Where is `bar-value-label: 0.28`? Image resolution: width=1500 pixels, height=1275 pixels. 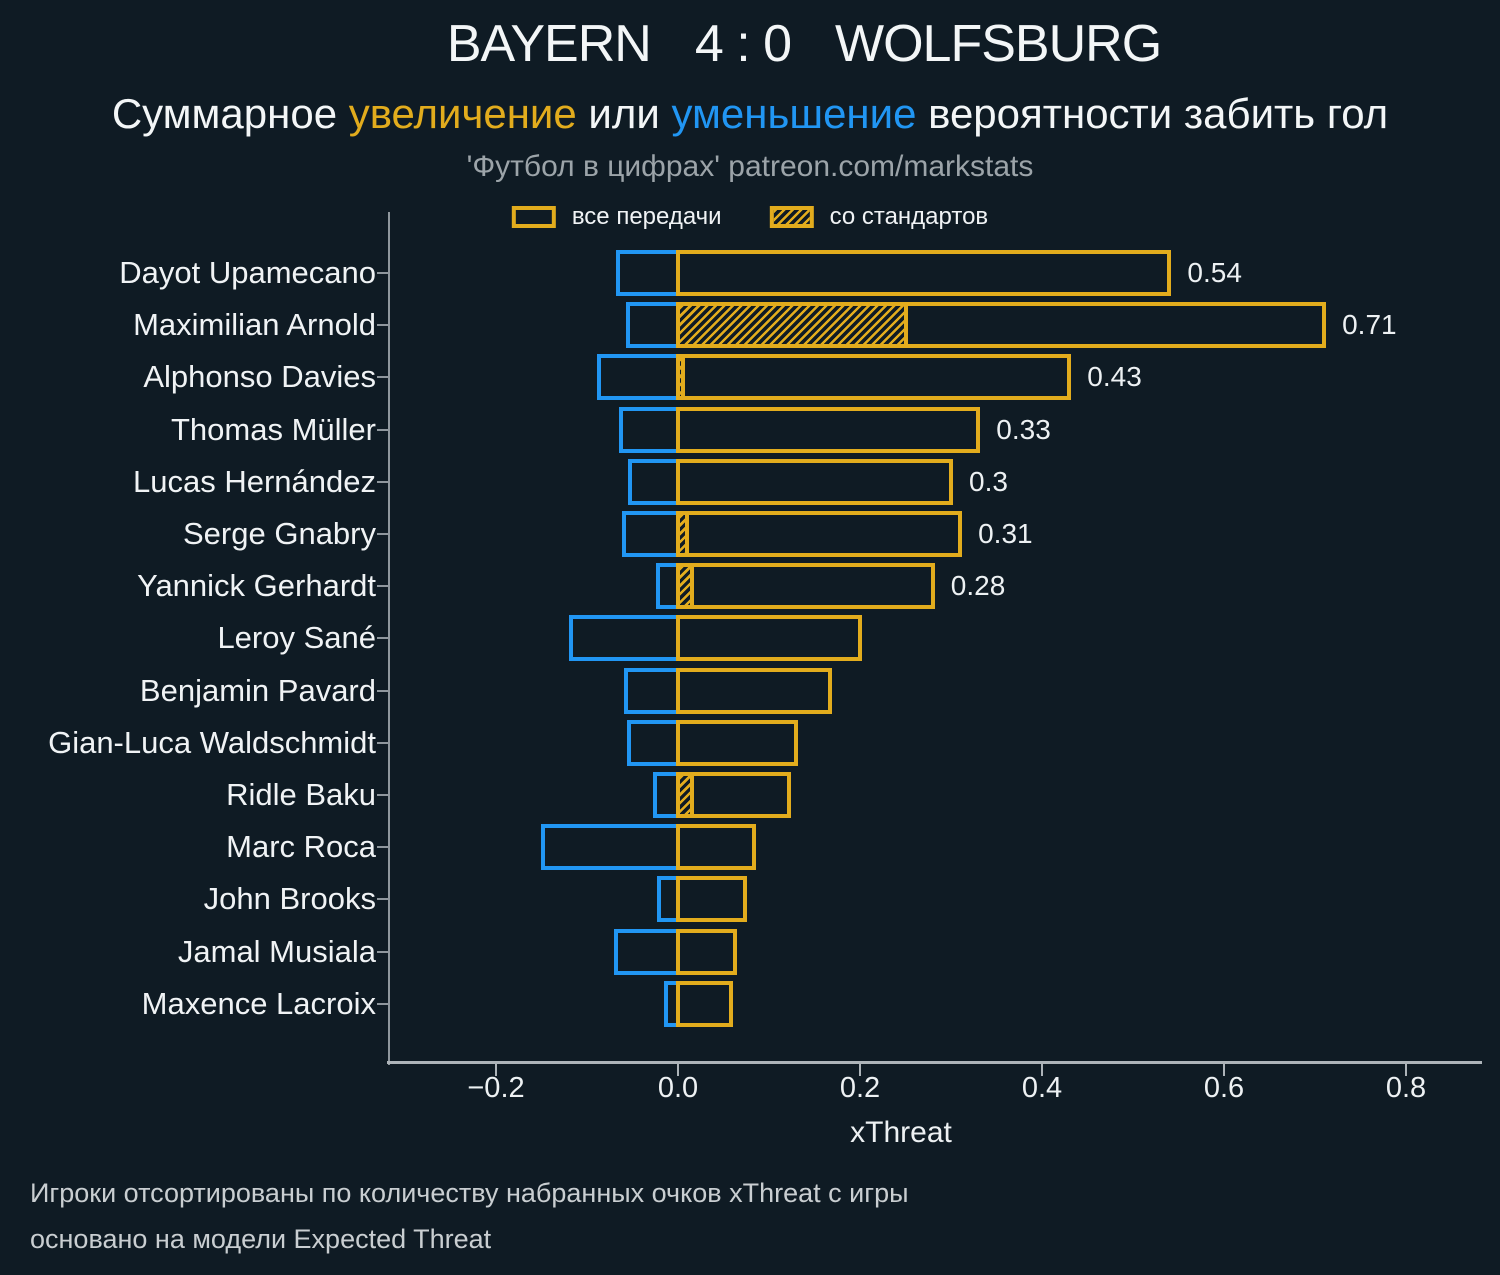
bar-value-label: 0.28 is located at coordinates (978, 586).